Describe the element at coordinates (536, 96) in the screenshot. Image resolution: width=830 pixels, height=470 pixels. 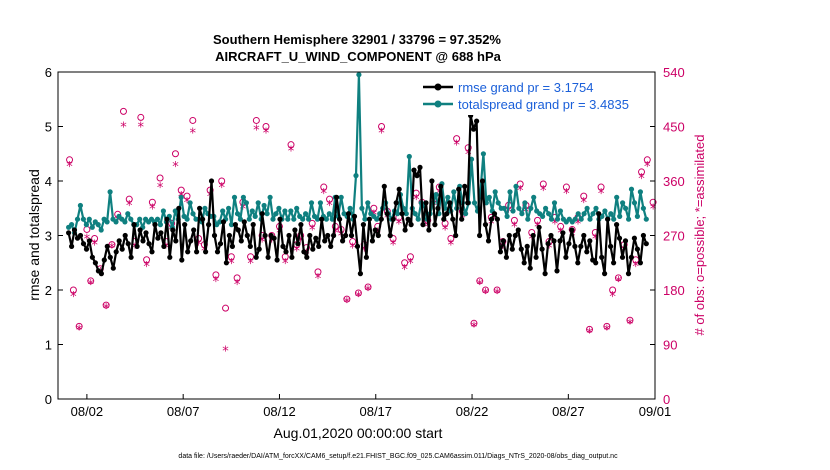
I see `legend-box` at that location.